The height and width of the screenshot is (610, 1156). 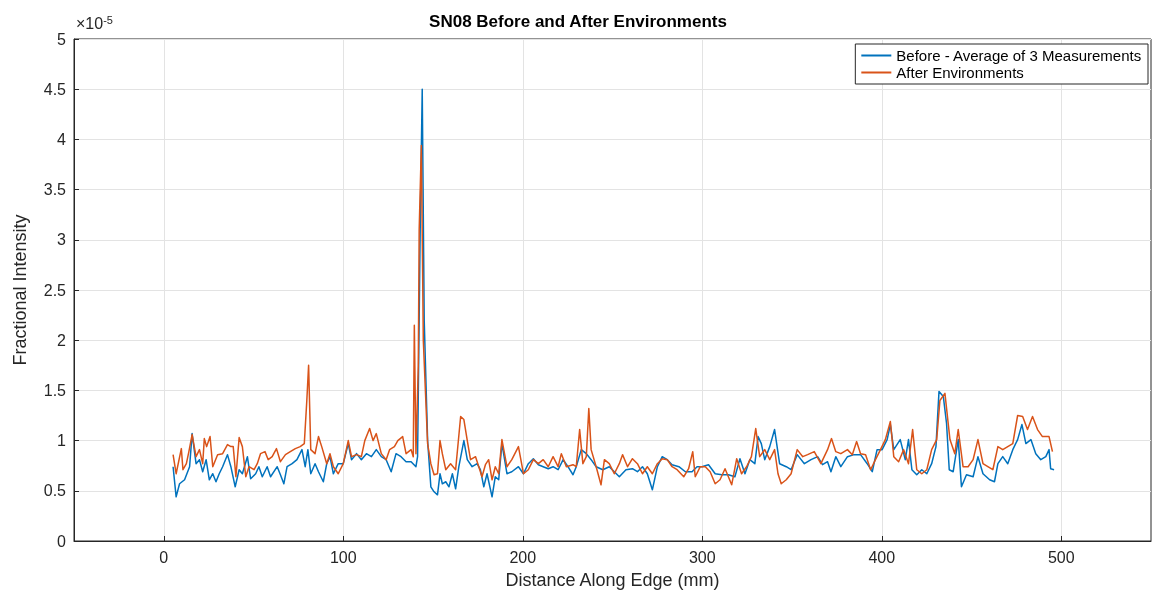 I want to click on x-tick-label: 400, so click(x=882, y=557).